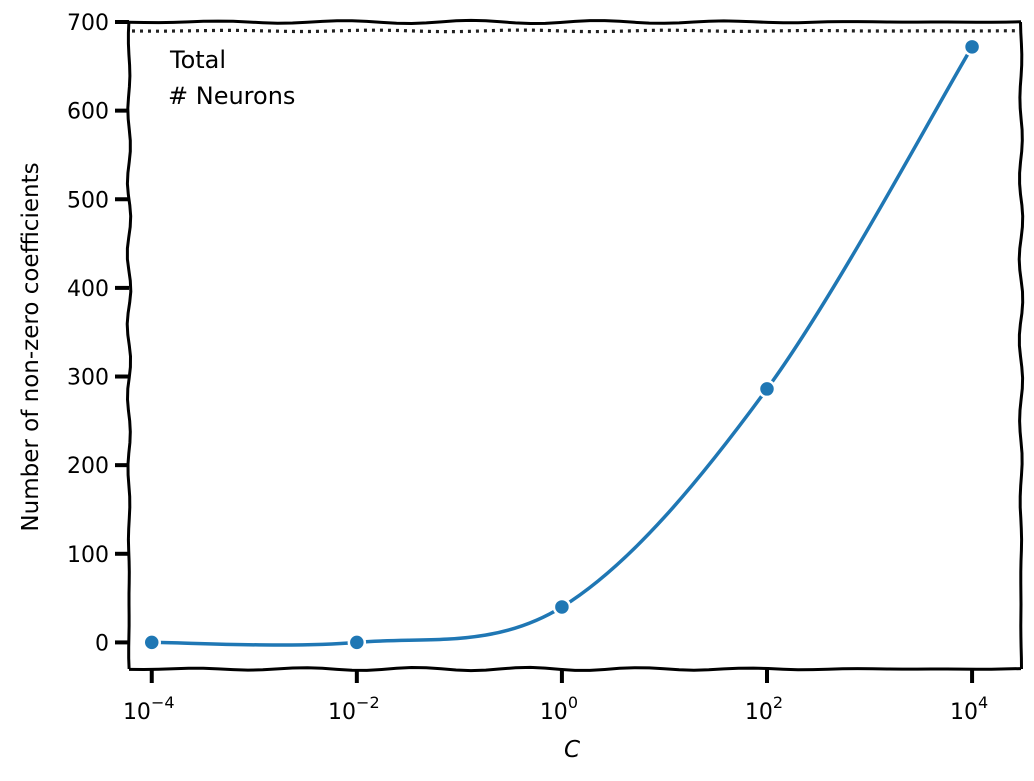  I want to click on x-tick-label-1: 10⁻², so click(354, 709).